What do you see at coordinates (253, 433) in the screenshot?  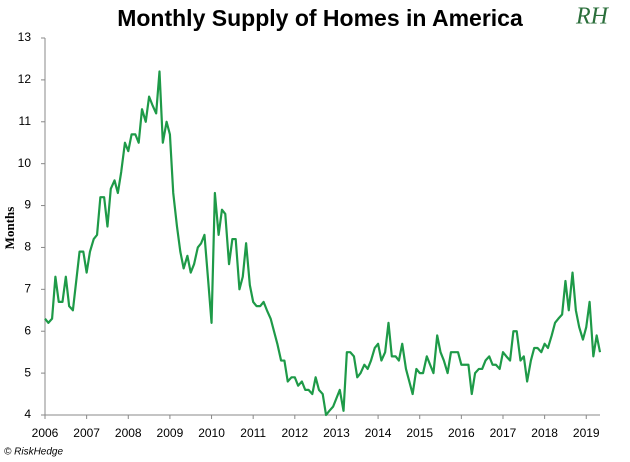 I see `x-tick-label: 2011` at bounding box center [253, 433].